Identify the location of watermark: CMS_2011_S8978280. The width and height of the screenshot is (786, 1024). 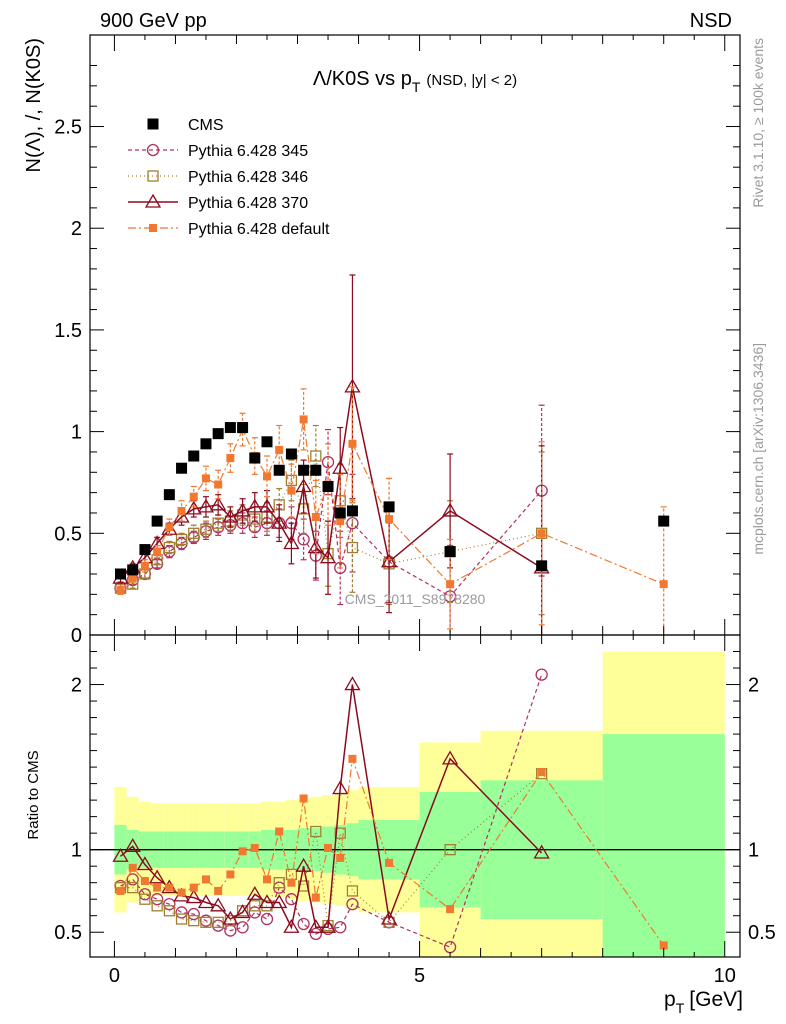
(415, 599).